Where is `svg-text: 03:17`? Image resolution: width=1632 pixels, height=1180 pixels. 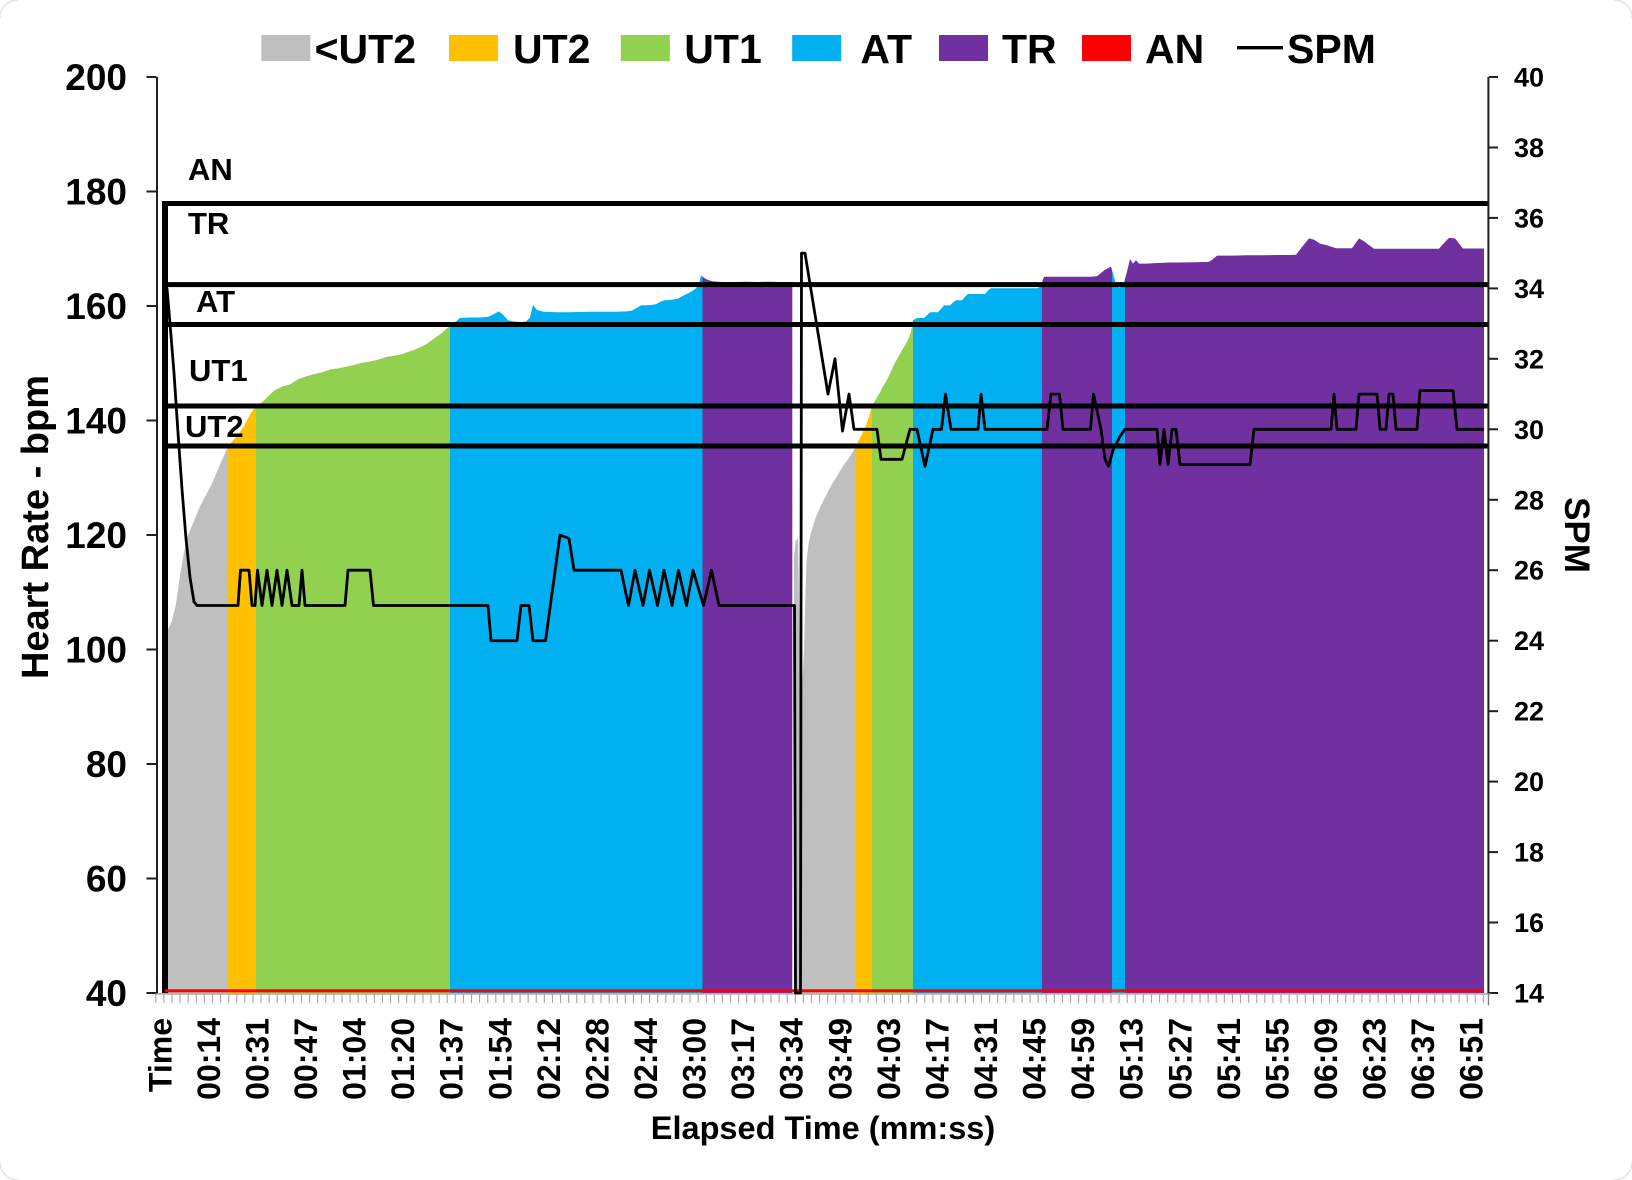 svg-text: 03:17 is located at coordinates (743, 1059).